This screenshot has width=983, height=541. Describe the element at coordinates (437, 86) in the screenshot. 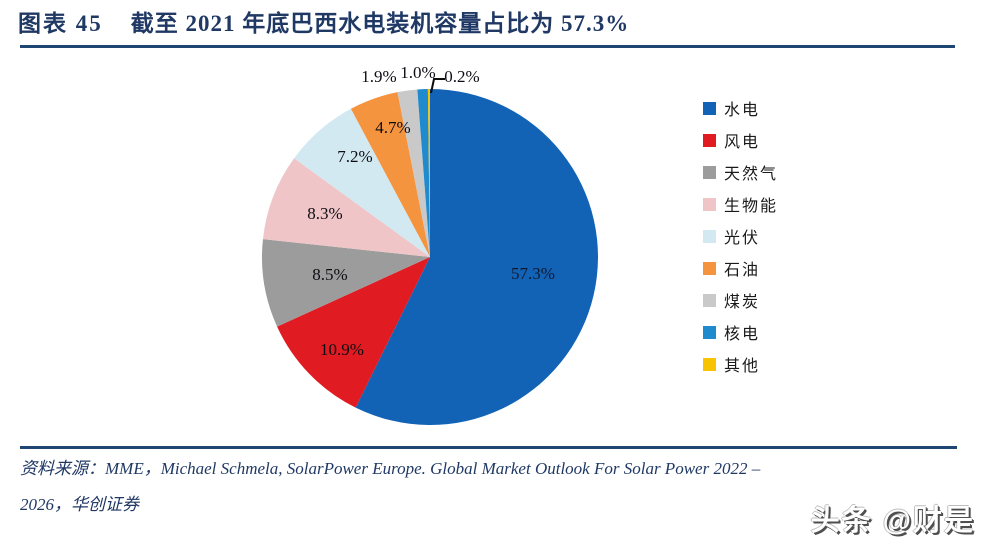

I see `label-leader-line` at that location.